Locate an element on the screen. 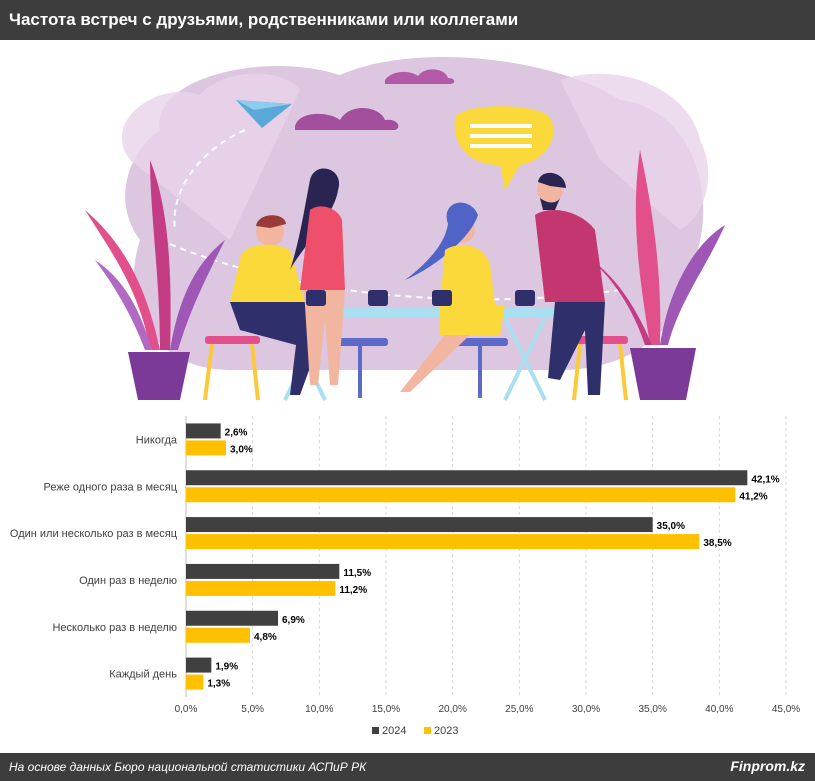 The width and height of the screenshot is (815, 781). x-tick-label: 25,0% is located at coordinates (519, 709).